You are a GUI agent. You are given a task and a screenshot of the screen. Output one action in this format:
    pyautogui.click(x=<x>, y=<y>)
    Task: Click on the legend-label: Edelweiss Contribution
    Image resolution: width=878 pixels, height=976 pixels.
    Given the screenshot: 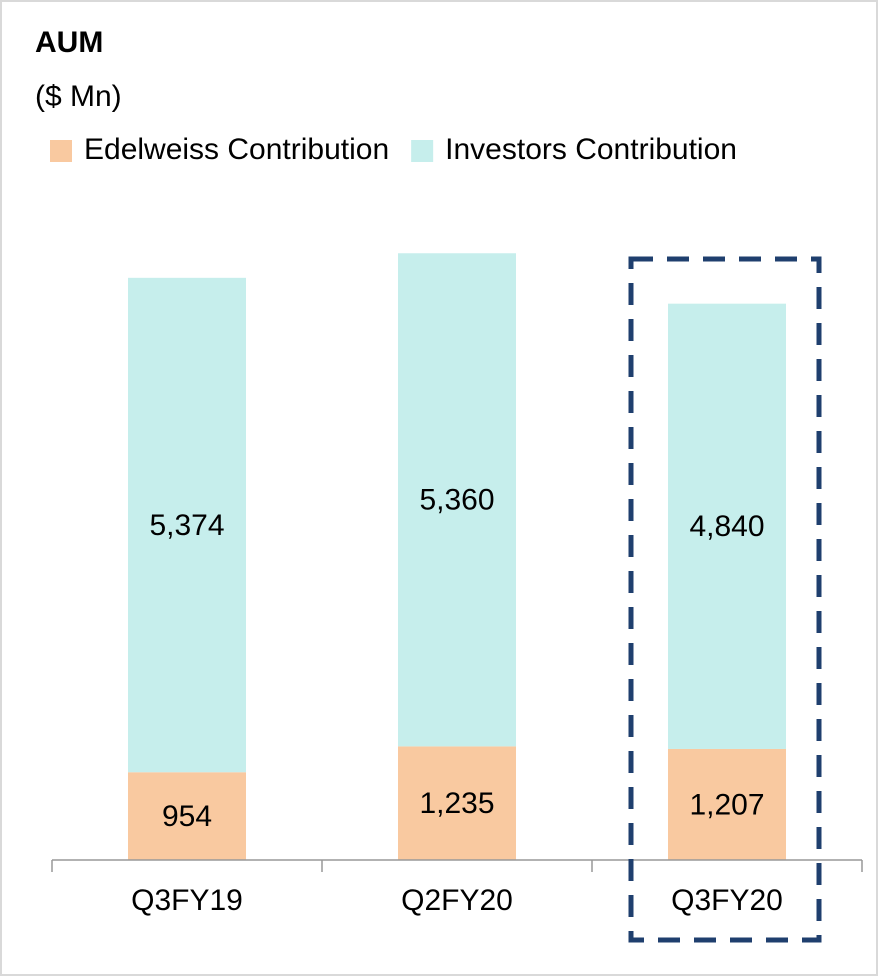 What is the action you would take?
    pyautogui.click(x=236, y=149)
    